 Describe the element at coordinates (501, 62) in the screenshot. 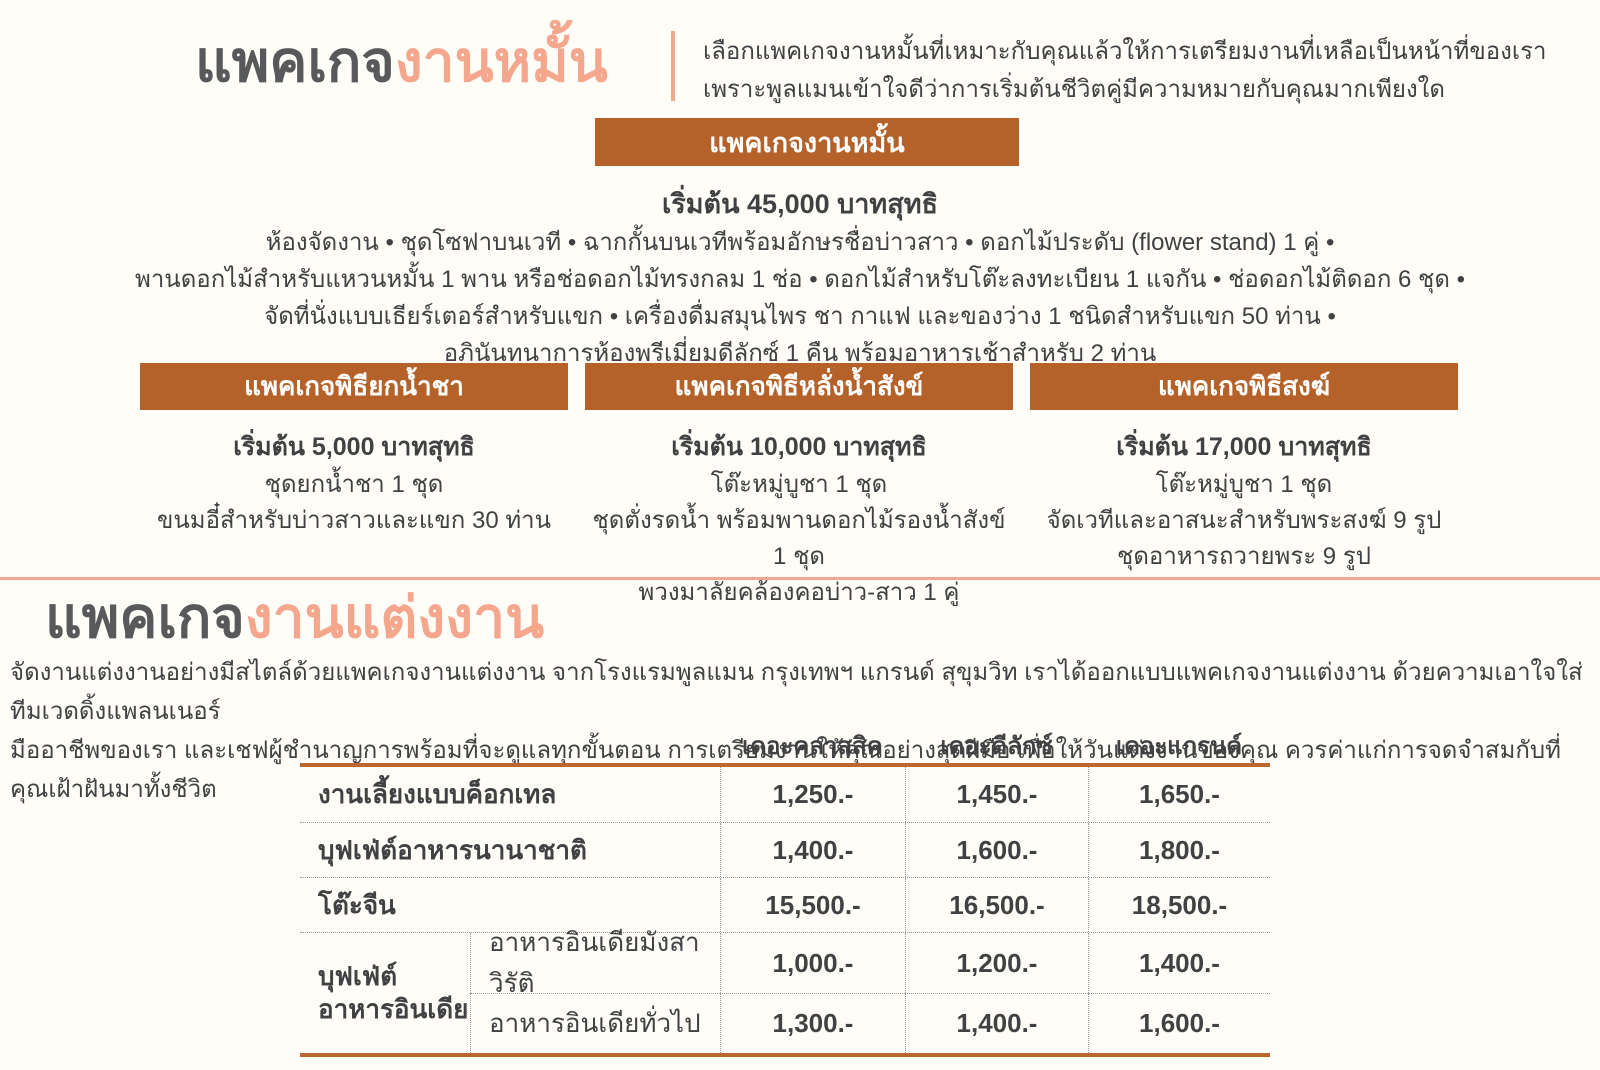

I see `engagement-title-accent: งานหมั้น` at that location.